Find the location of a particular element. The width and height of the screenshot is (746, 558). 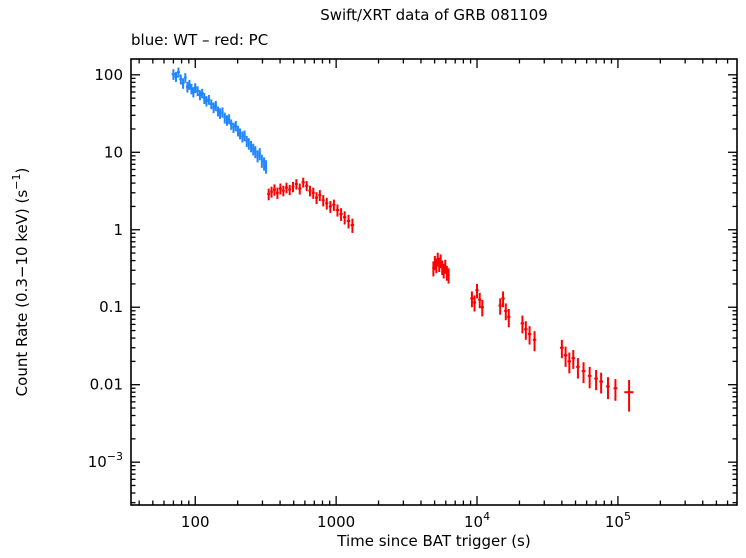

y-axis-label: Count Rate (0.3−10 keV) (s−1) is located at coordinates (20, 282).